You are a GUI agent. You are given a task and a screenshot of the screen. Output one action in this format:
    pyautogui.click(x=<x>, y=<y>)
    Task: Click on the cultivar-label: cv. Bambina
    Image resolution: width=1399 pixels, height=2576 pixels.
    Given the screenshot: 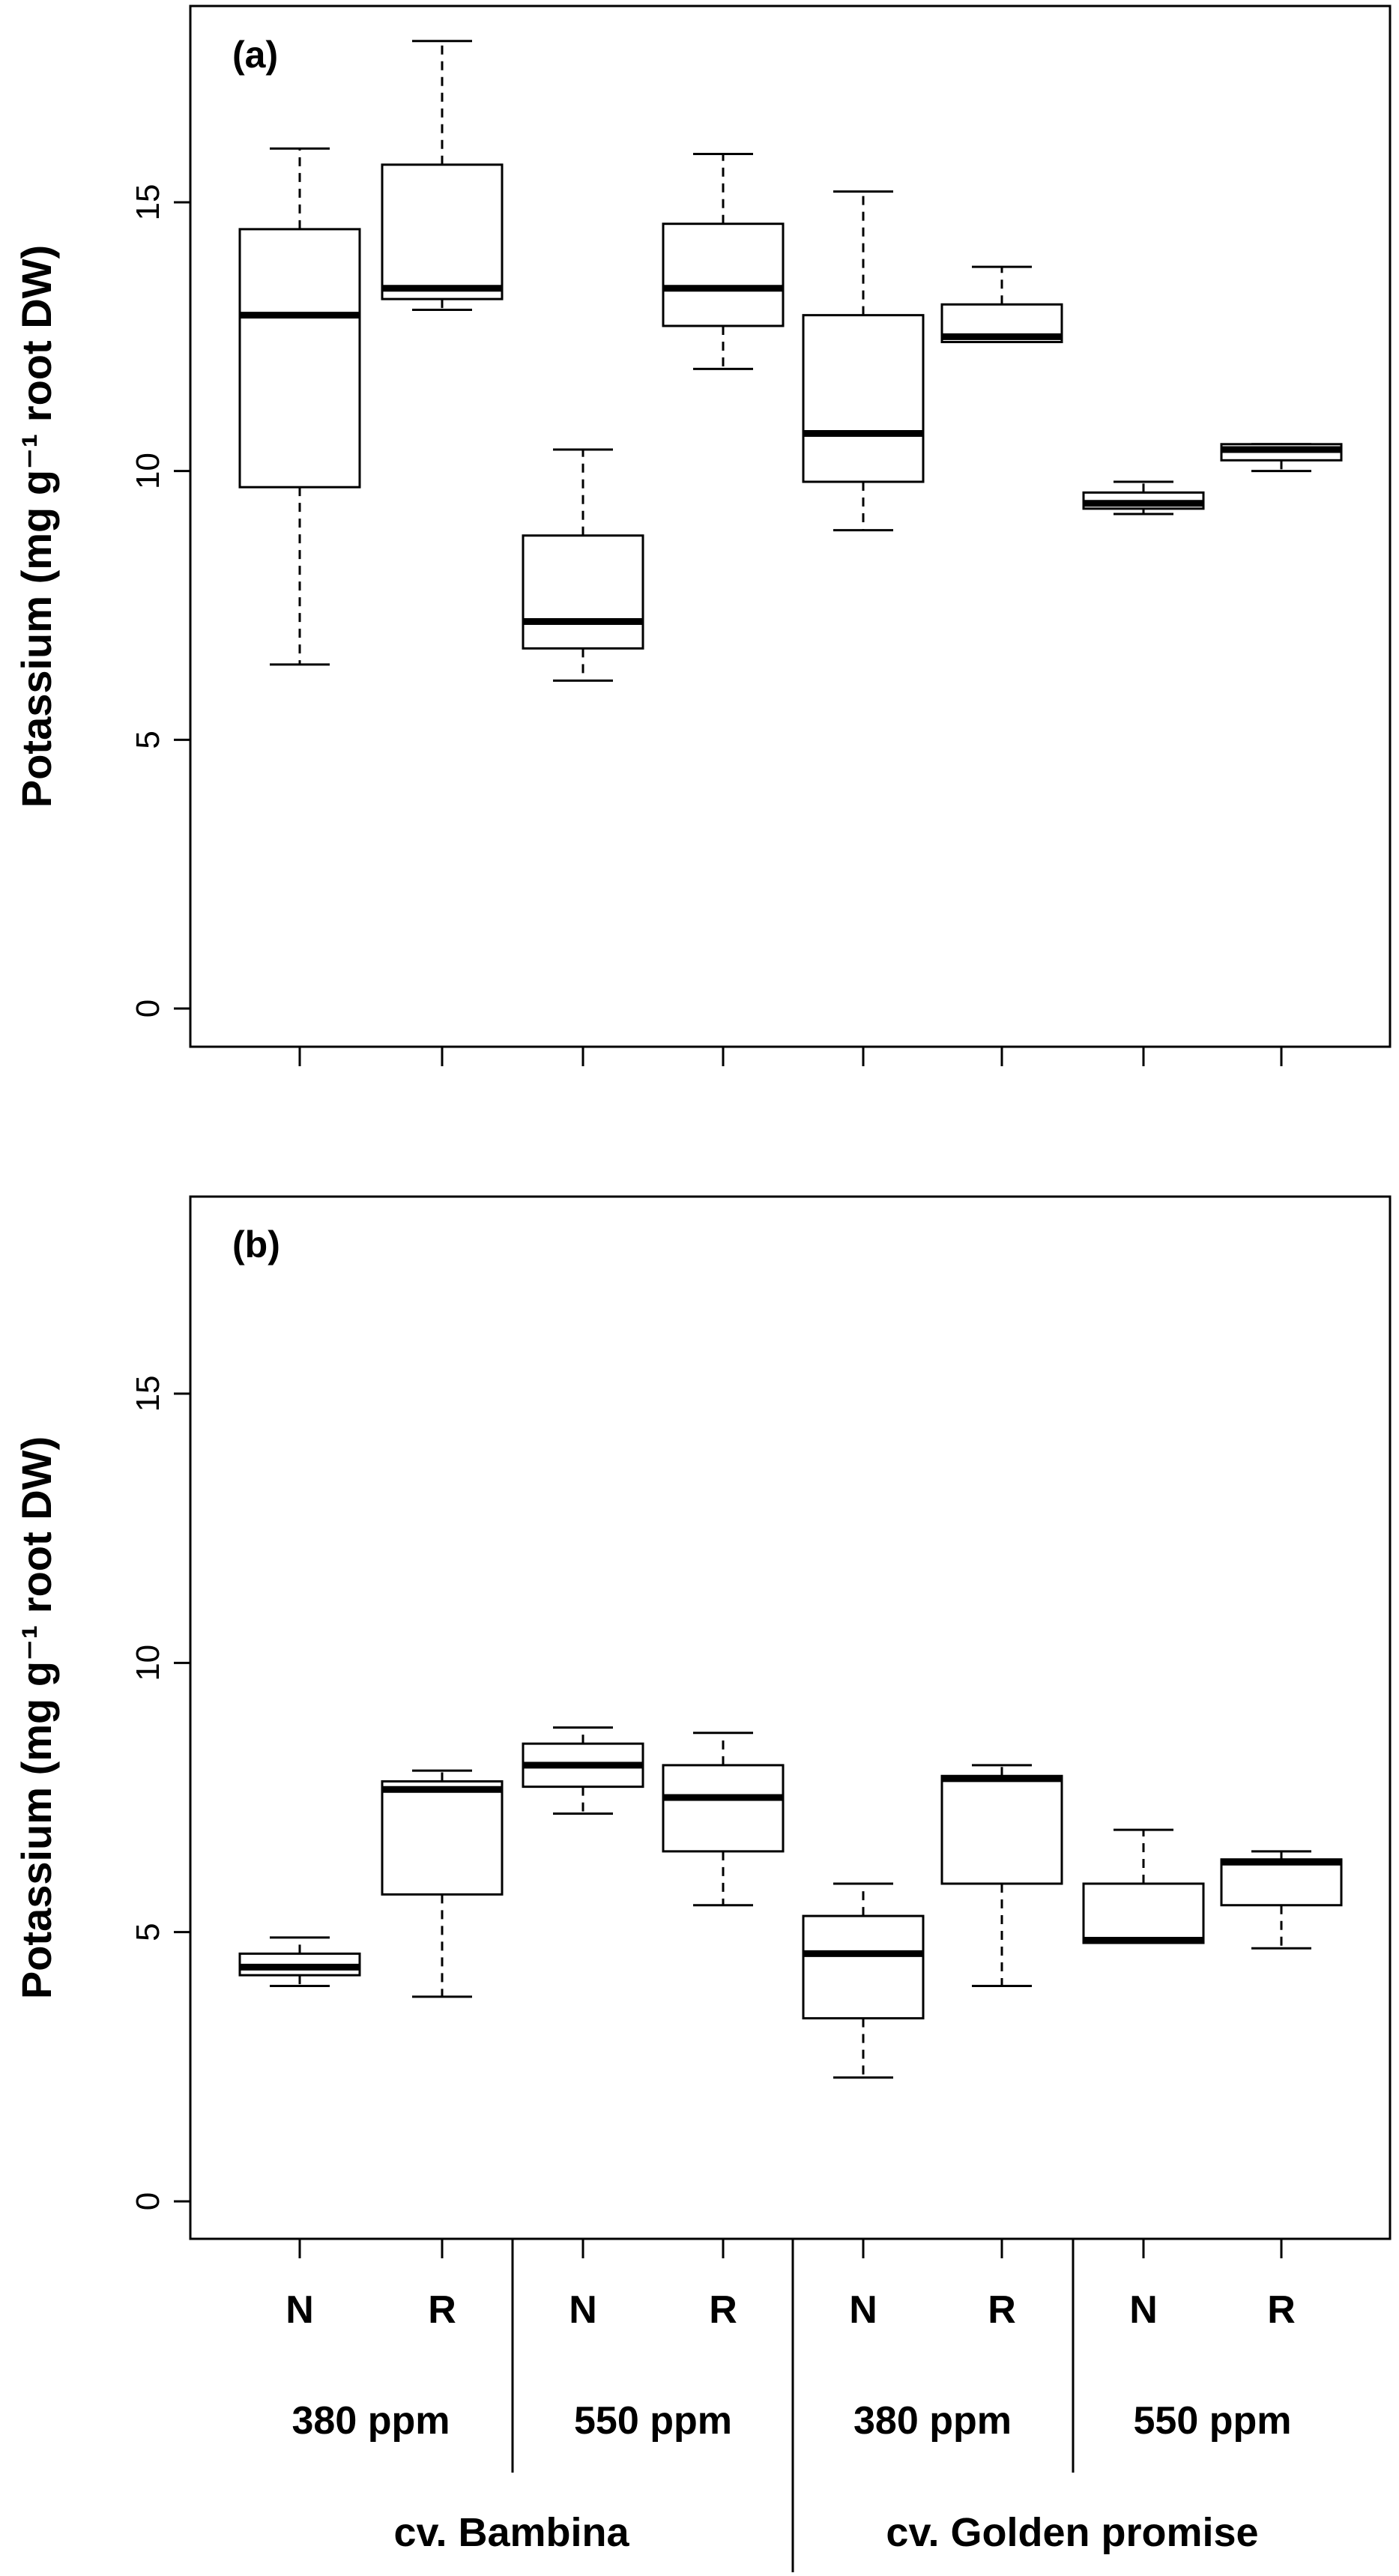 What is the action you would take?
    pyautogui.click(x=511, y=2532)
    